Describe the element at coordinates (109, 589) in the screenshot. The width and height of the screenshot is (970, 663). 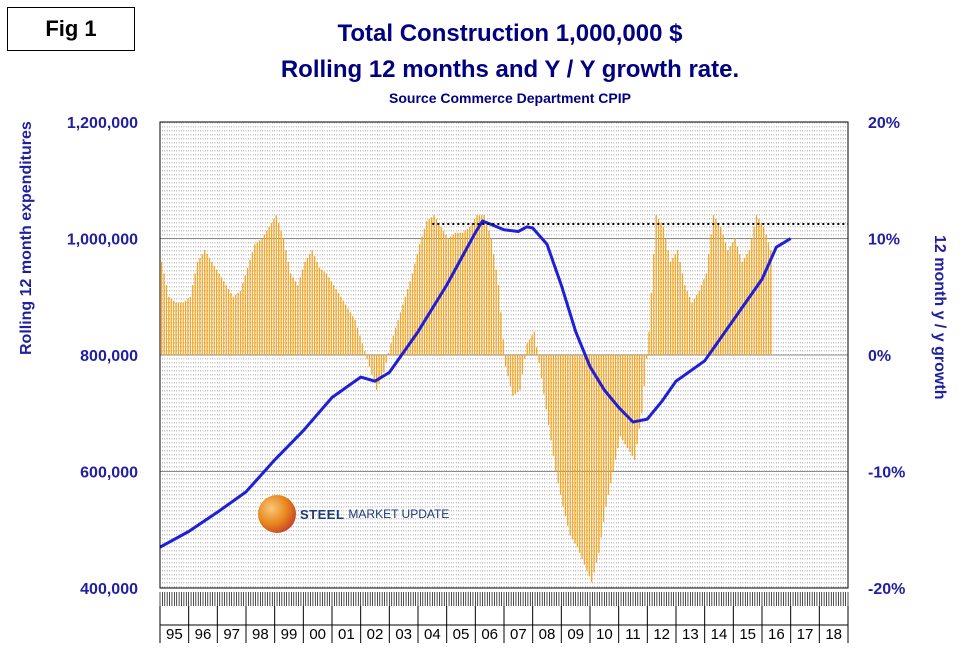
I see `y-tick-left: 400,000` at that location.